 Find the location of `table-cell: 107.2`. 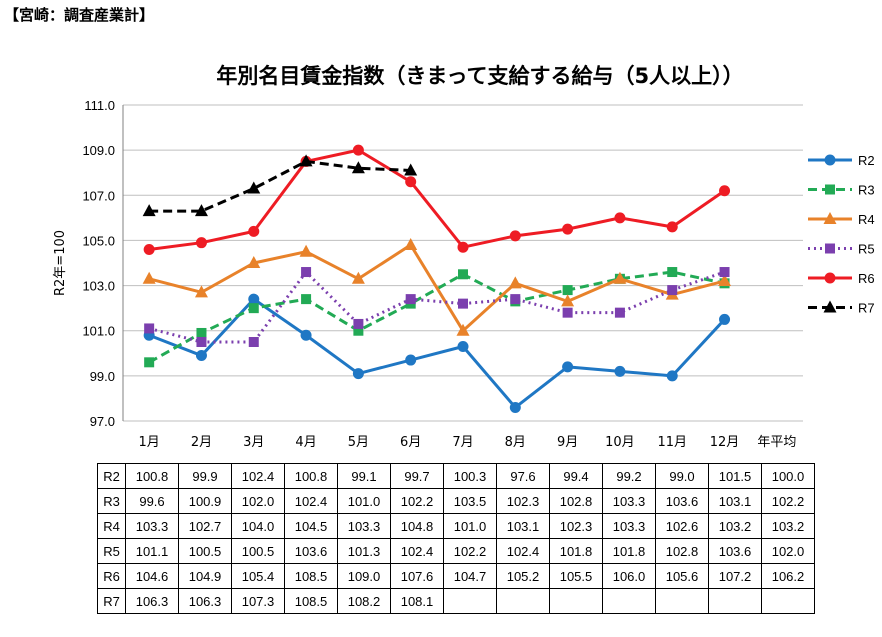

table-cell: 107.2 is located at coordinates (735, 576).